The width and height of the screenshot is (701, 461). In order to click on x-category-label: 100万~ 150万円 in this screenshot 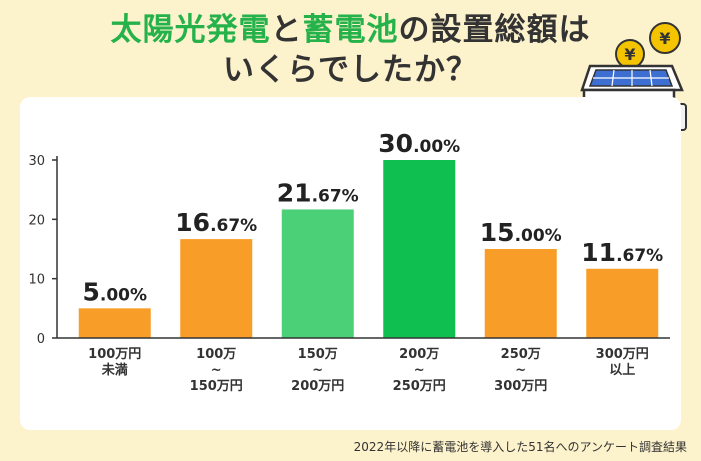, I will do `click(216, 370)`.